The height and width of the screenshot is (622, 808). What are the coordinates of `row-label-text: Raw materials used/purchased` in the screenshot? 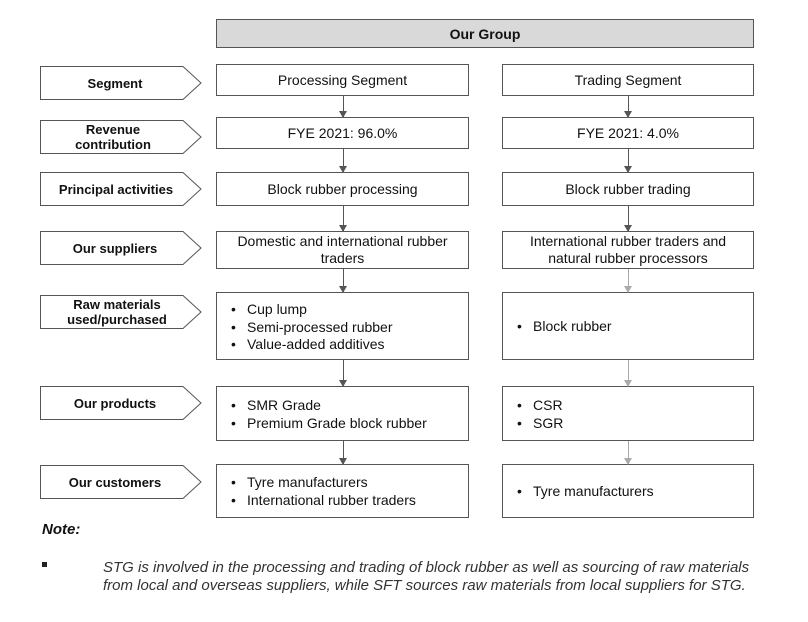 It's located at (117, 312).